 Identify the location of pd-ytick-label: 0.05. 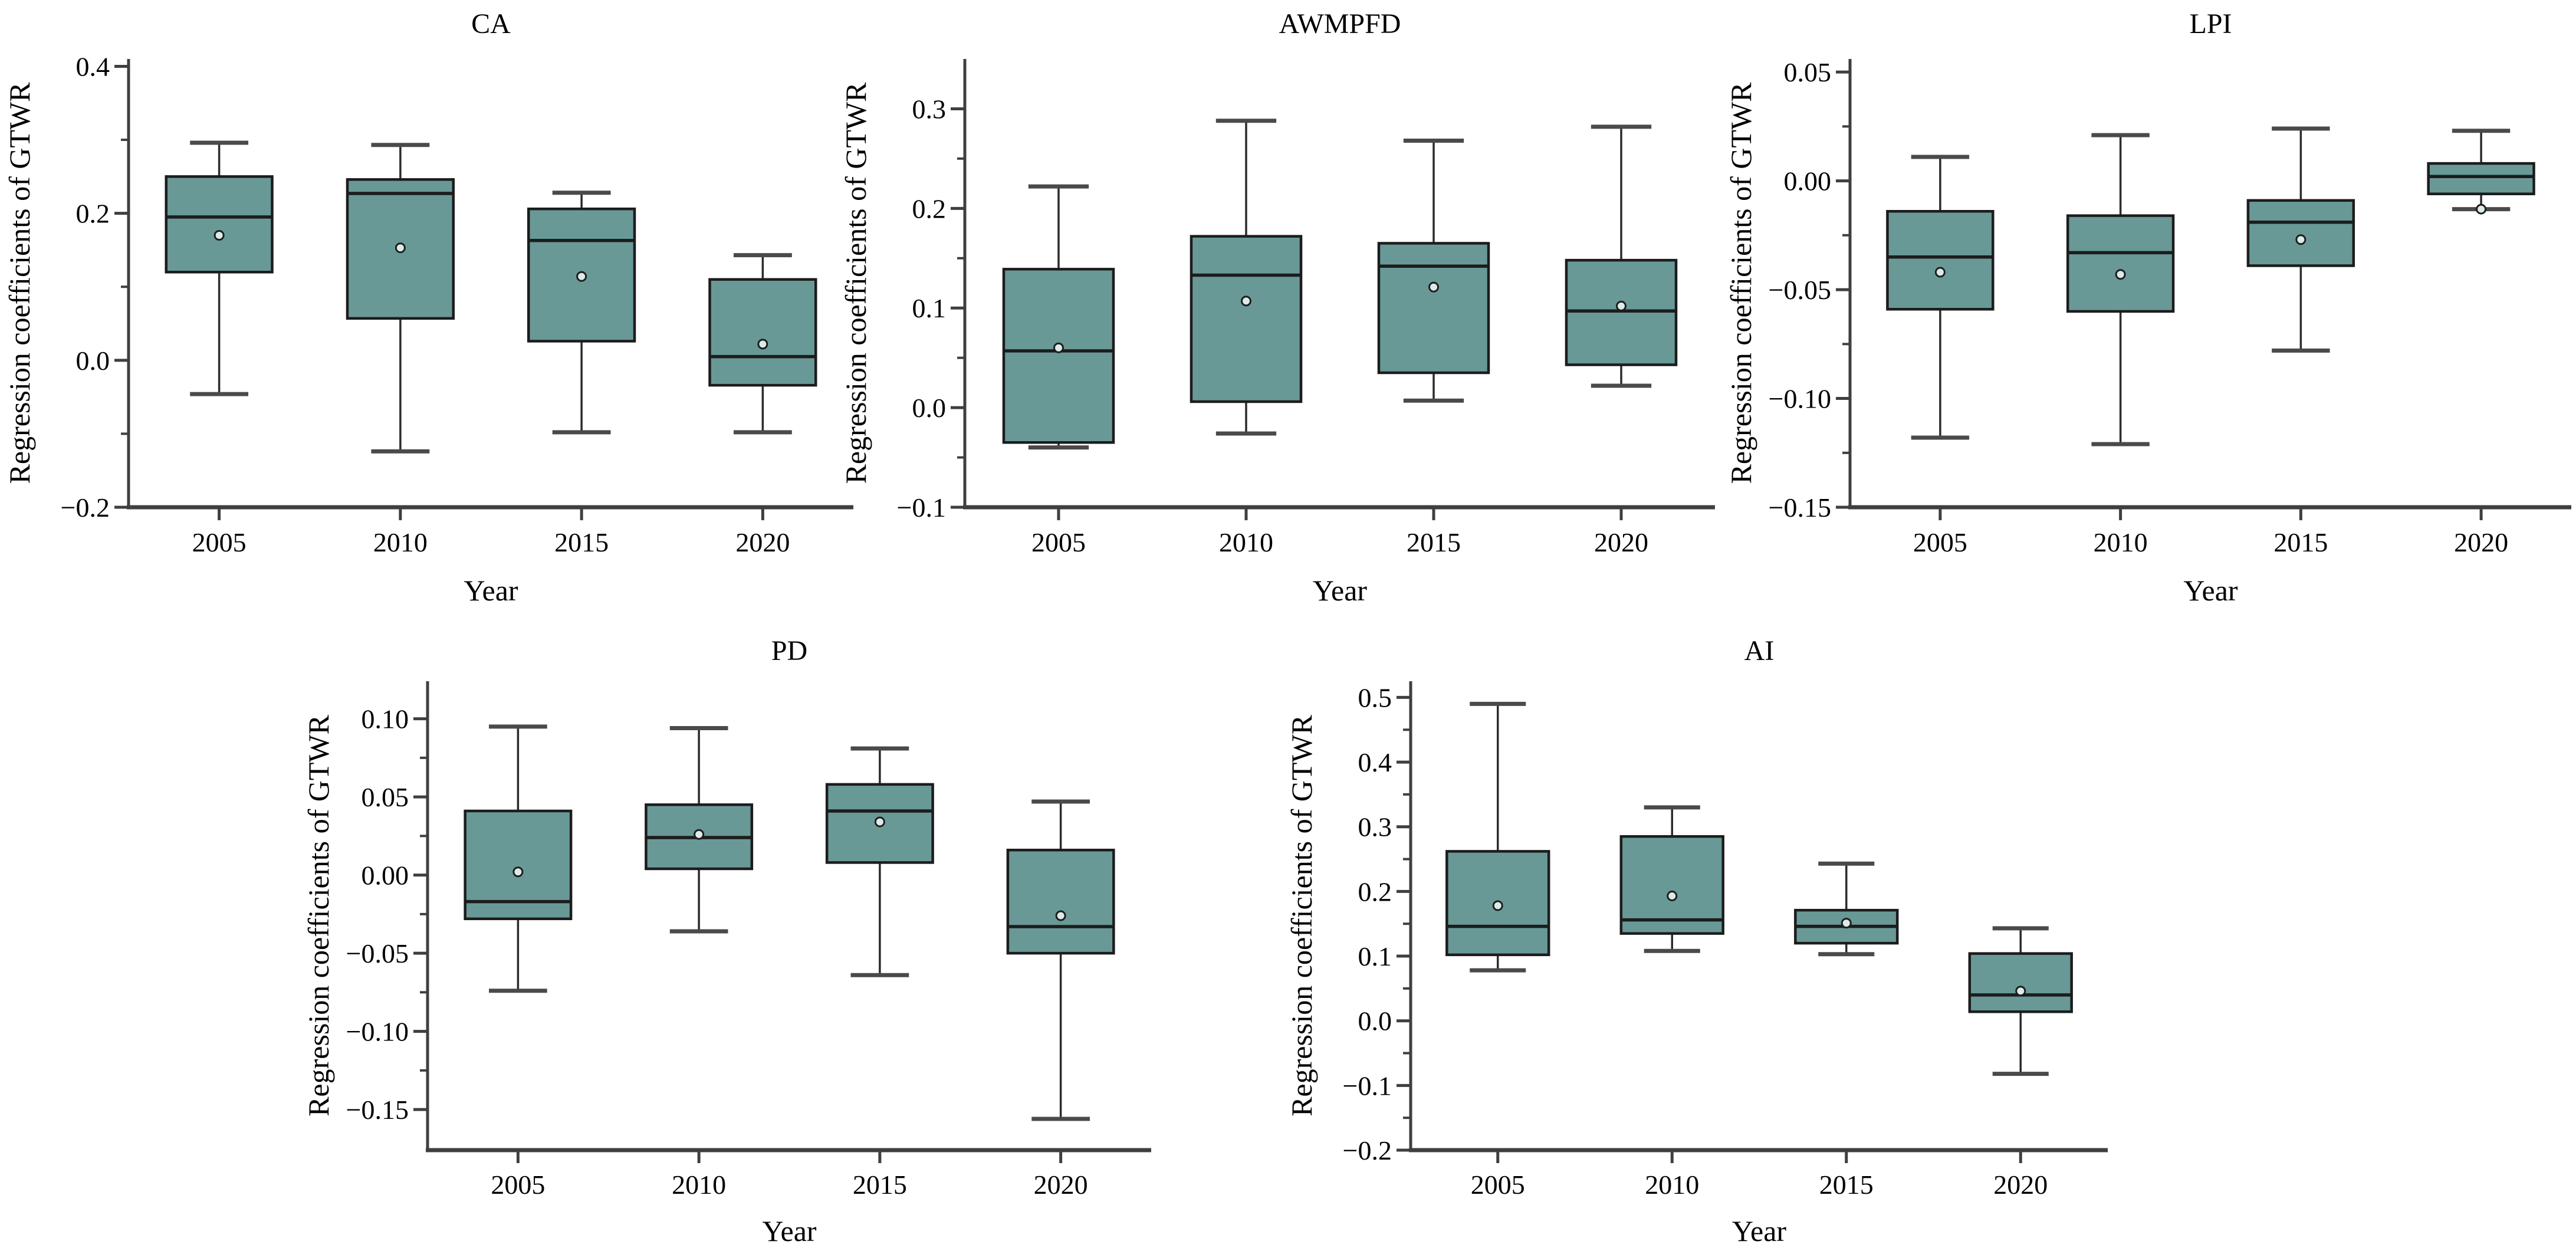
(385, 797).